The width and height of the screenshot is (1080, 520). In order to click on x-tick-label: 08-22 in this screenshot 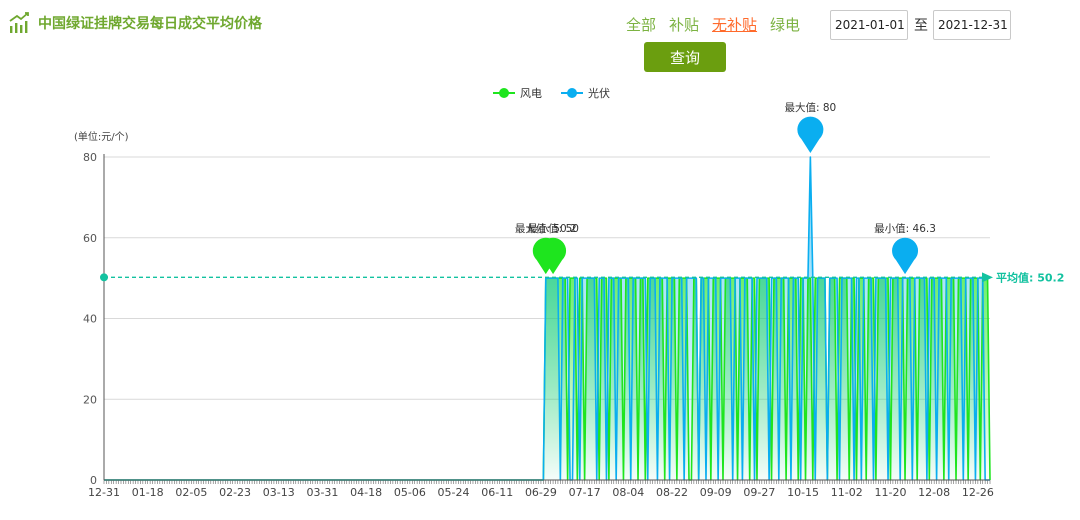, I will do `click(672, 492)`.